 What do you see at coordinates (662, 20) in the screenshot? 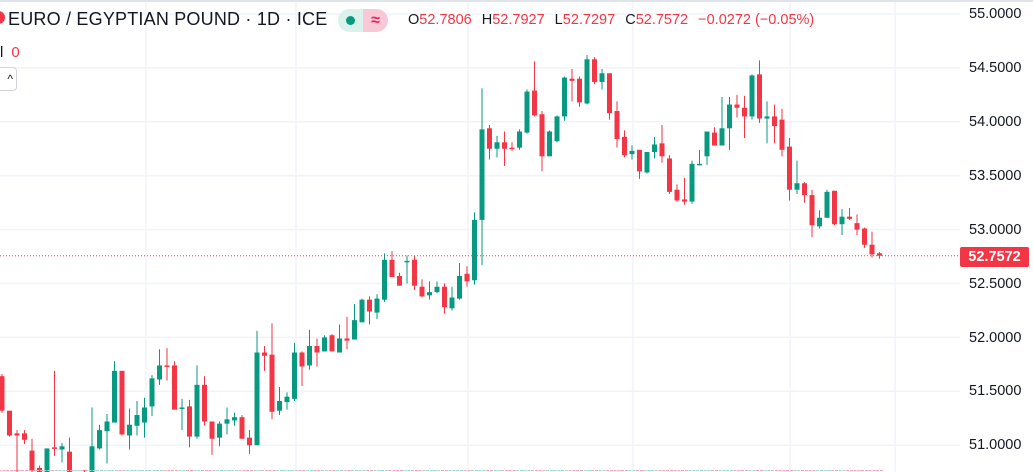
I see `close-value: 52.7572` at bounding box center [662, 20].